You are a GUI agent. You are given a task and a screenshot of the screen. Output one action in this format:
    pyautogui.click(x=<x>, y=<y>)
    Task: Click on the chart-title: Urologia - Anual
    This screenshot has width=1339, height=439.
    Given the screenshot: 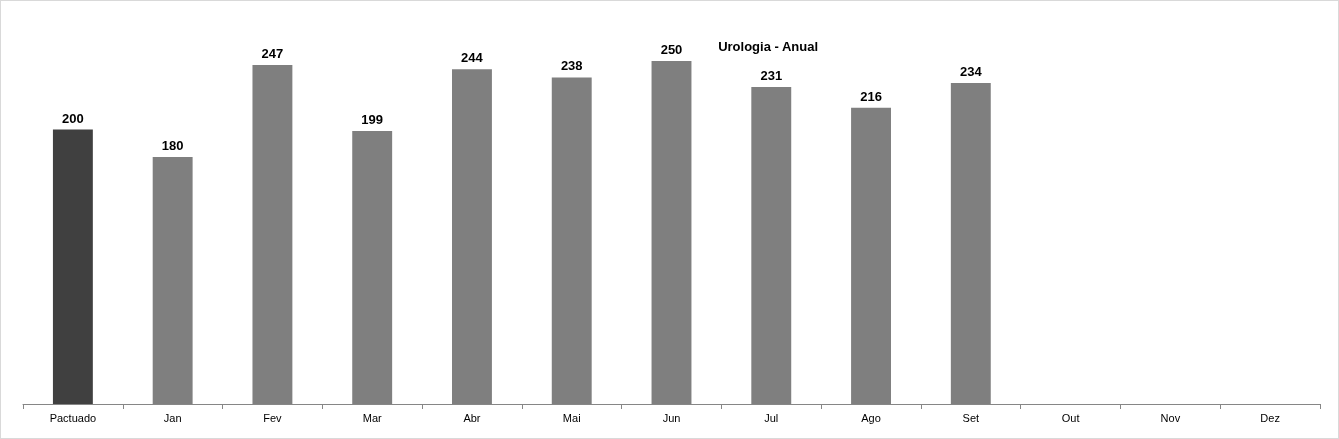 What is the action you would take?
    pyautogui.click(x=768, y=46)
    